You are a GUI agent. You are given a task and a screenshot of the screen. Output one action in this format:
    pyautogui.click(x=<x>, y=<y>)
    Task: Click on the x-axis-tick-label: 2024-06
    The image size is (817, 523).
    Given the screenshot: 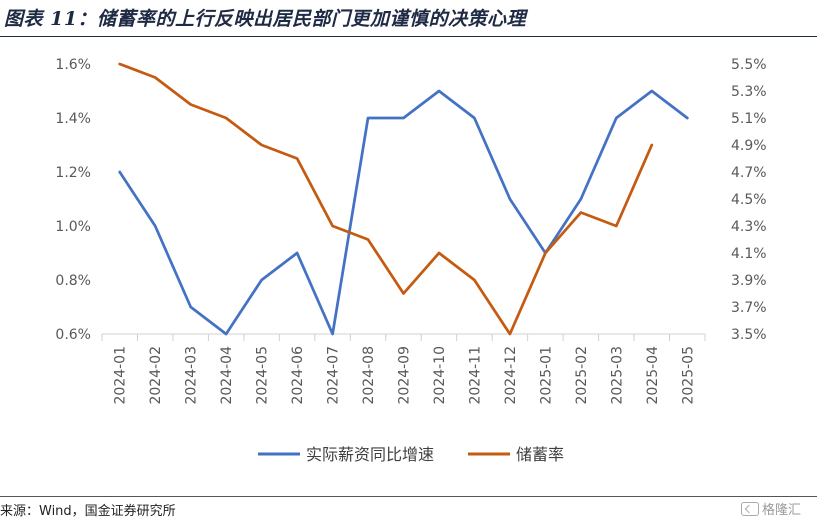 What is the action you would take?
    pyautogui.click(x=298, y=375)
    